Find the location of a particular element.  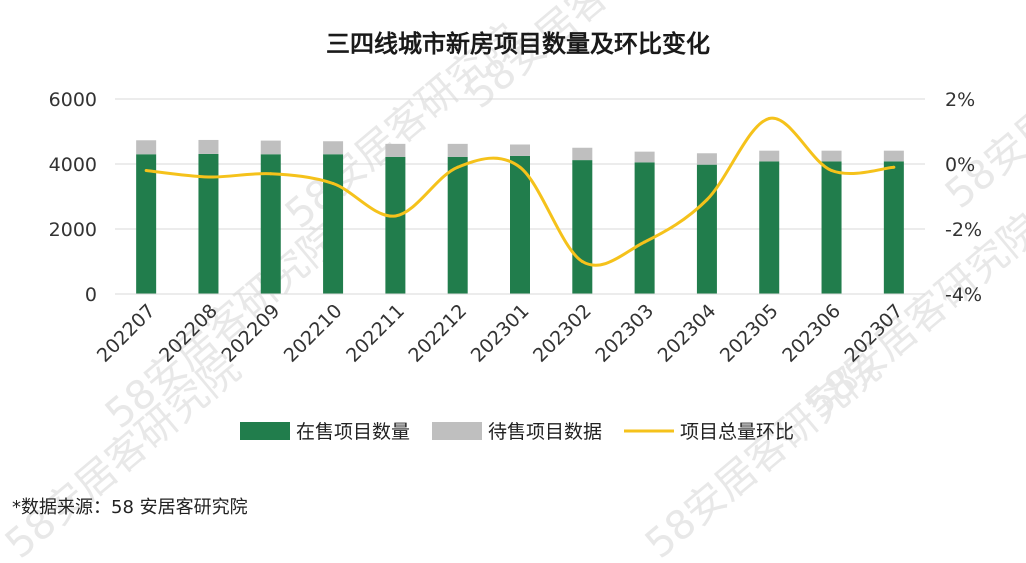

x-tick-label: 202304 is located at coordinates (687, 333).